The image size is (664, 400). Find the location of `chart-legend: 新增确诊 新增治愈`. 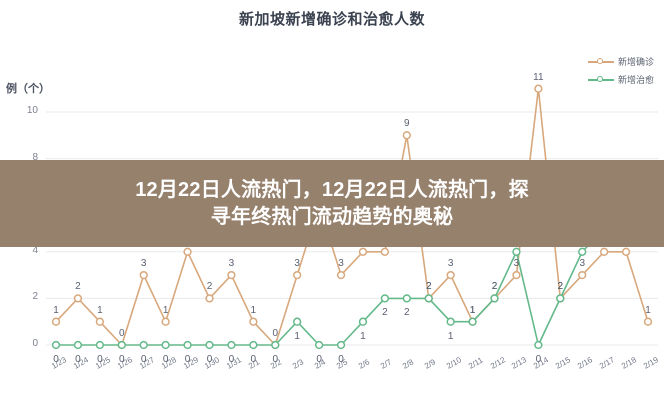

chart-legend: 新增确诊 新增治愈 is located at coordinates (620, 70).